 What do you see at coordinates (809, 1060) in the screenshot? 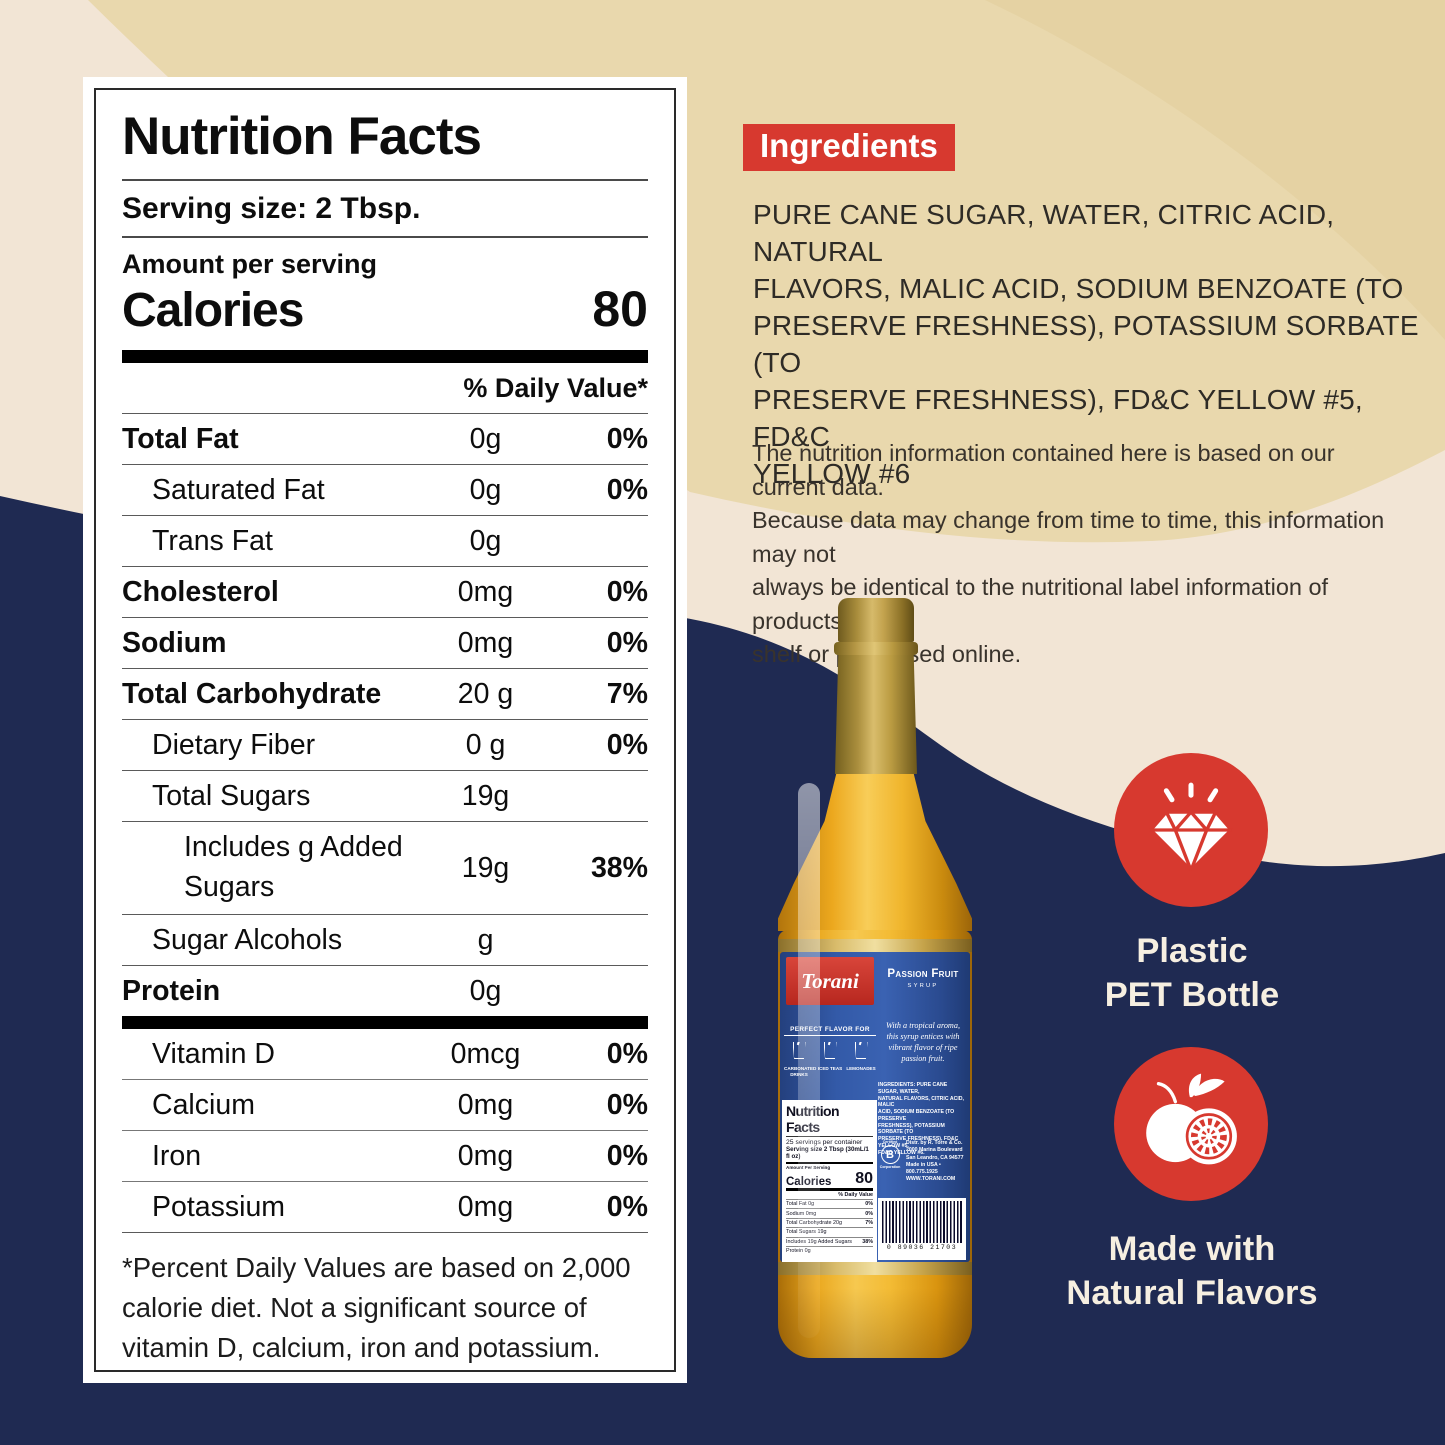
I see `bottle-highlight` at bounding box center [809, 1060].